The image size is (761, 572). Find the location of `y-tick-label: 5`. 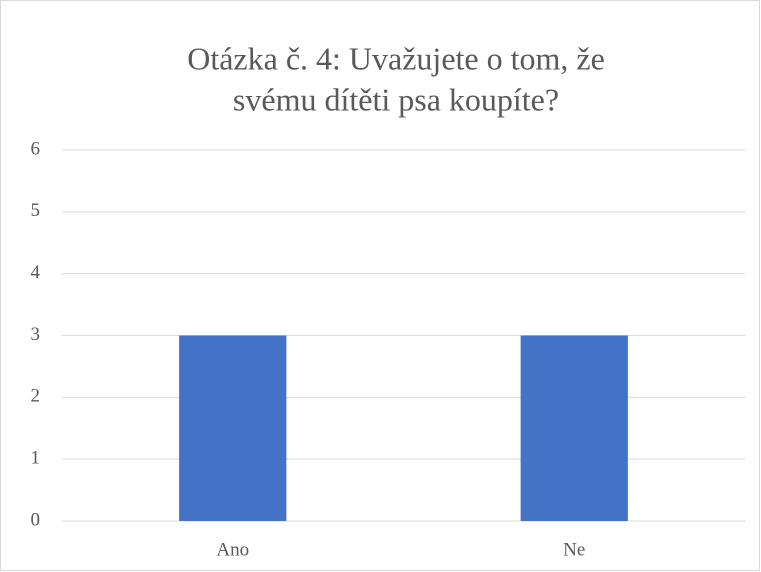

y-tick-label: 5 is located at coordinates (36, 210).